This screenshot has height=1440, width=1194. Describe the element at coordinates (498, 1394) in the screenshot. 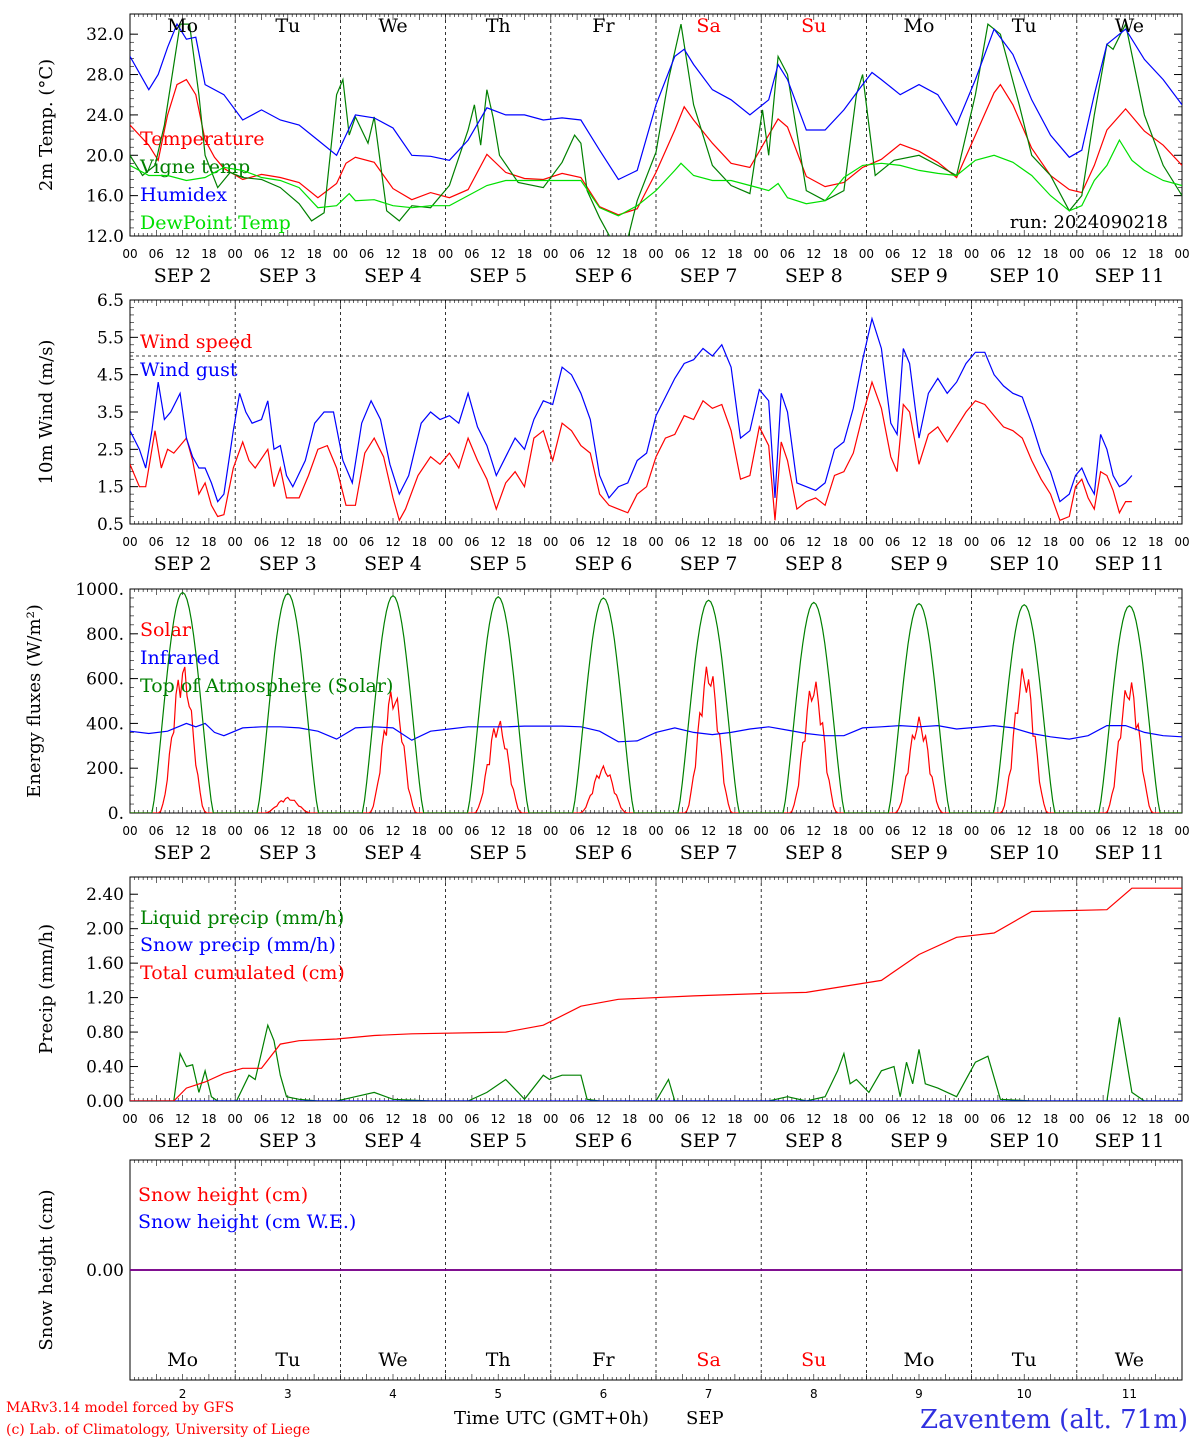

I see `day-number-label: 5` at that location.